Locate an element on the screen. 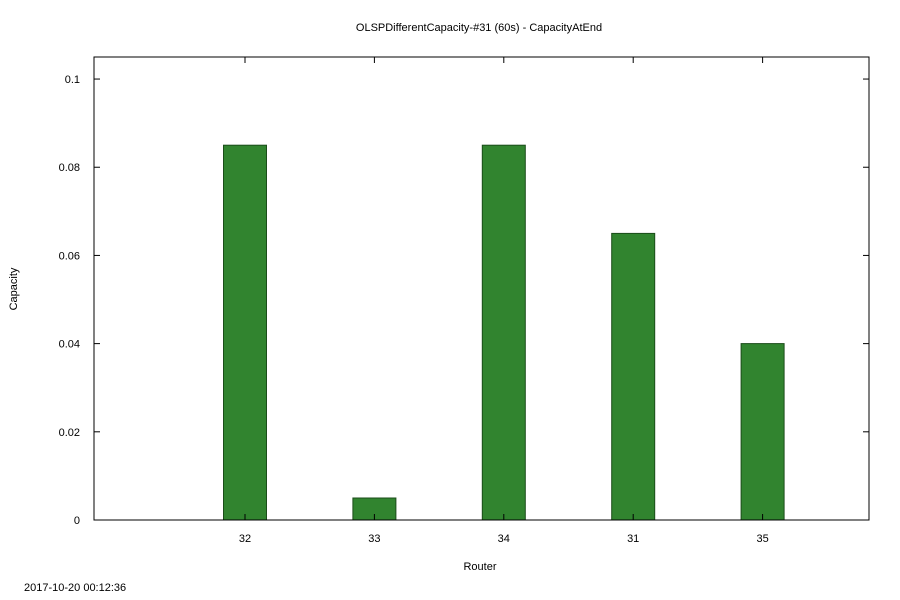  footer-timestamp: 2017-10-20 00:12:36 is located at coordinates (75, 588).